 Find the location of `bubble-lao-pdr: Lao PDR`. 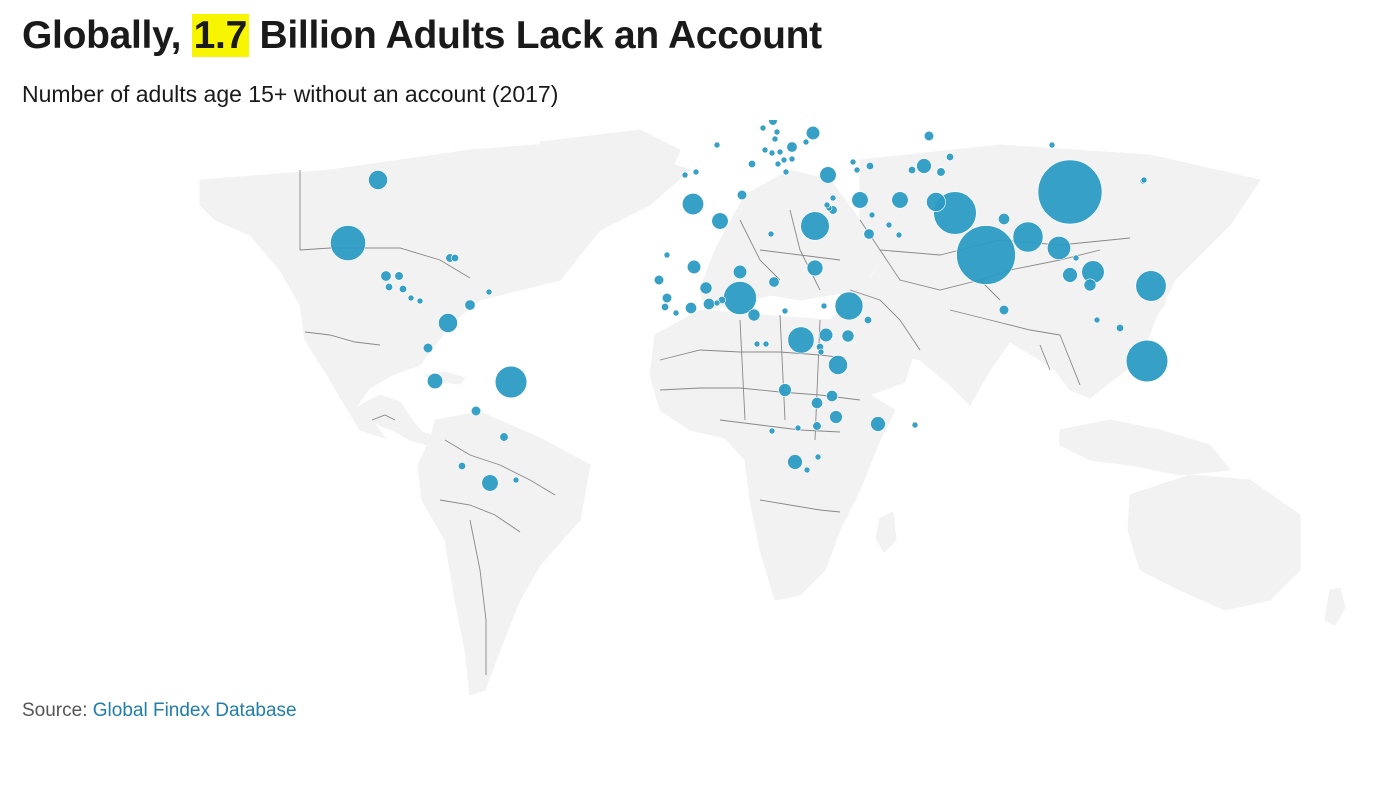

bubble-lao-pdr: Lao PDR is located at coordinates (1076, 258).